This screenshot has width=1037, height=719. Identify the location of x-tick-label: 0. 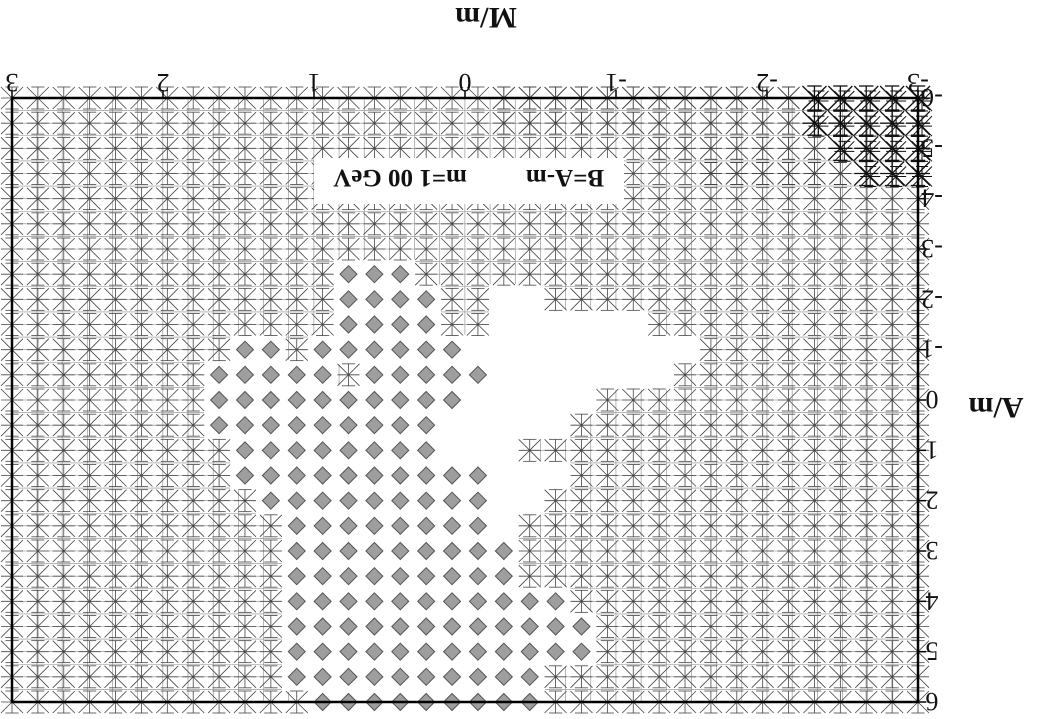
(465, 82).